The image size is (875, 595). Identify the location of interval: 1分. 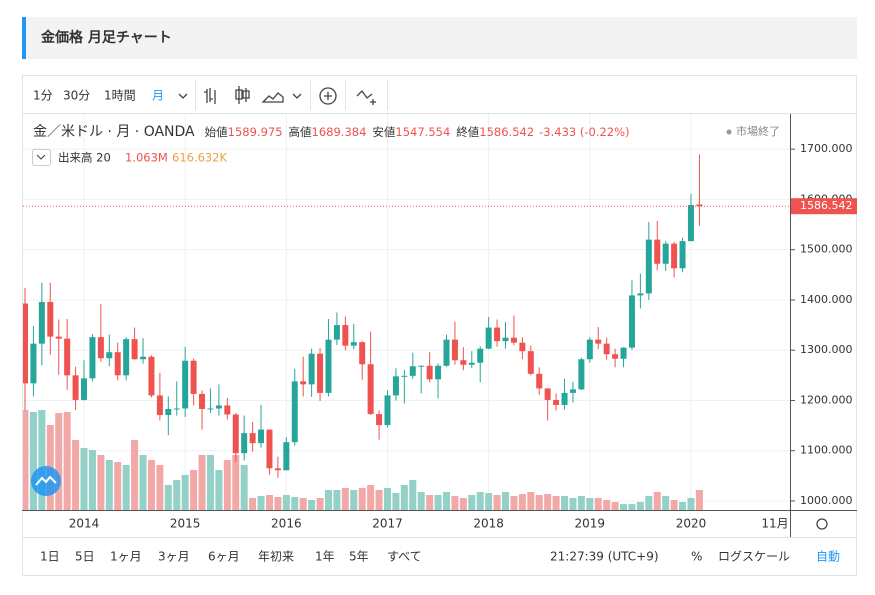
(43, 96).